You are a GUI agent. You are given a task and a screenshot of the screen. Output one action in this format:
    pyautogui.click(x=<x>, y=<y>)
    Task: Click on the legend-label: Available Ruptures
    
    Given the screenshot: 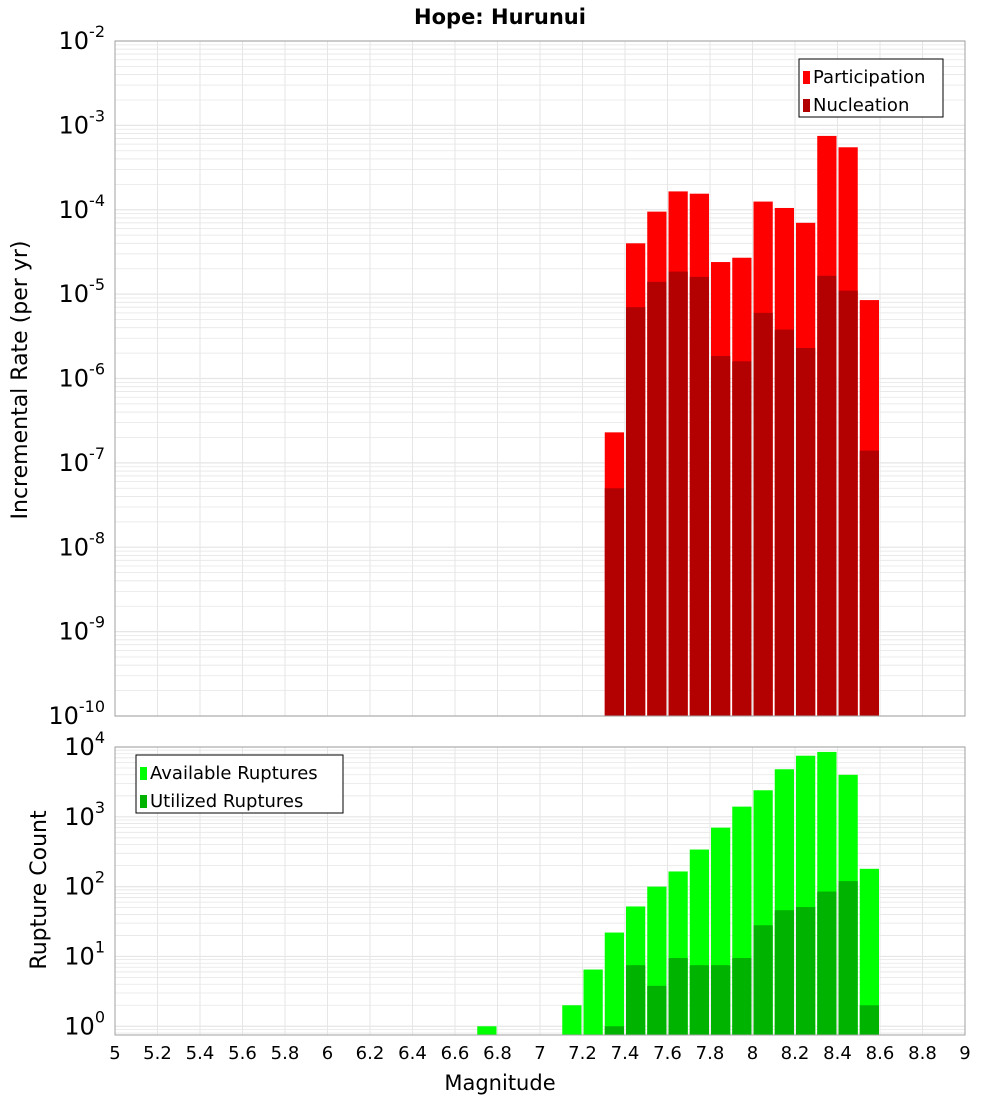 What is the action you would take?
    pyautogui.click(x=234, y=773)
    